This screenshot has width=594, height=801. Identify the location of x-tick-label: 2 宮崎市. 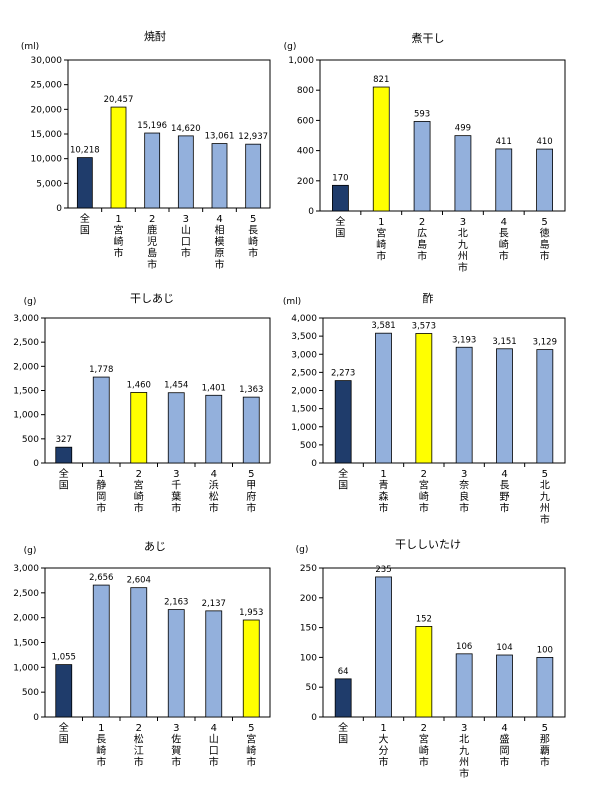
(139, 492).